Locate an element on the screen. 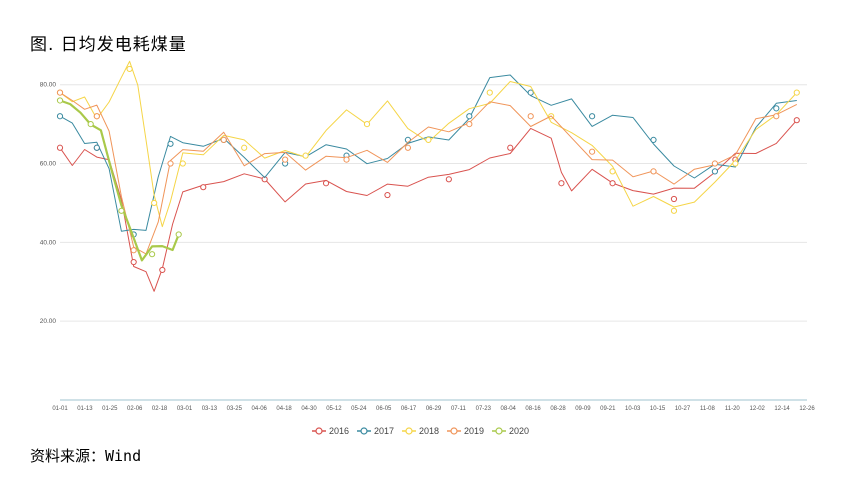  x-tick-label: 08-16 is located at coordinates (533, 409).